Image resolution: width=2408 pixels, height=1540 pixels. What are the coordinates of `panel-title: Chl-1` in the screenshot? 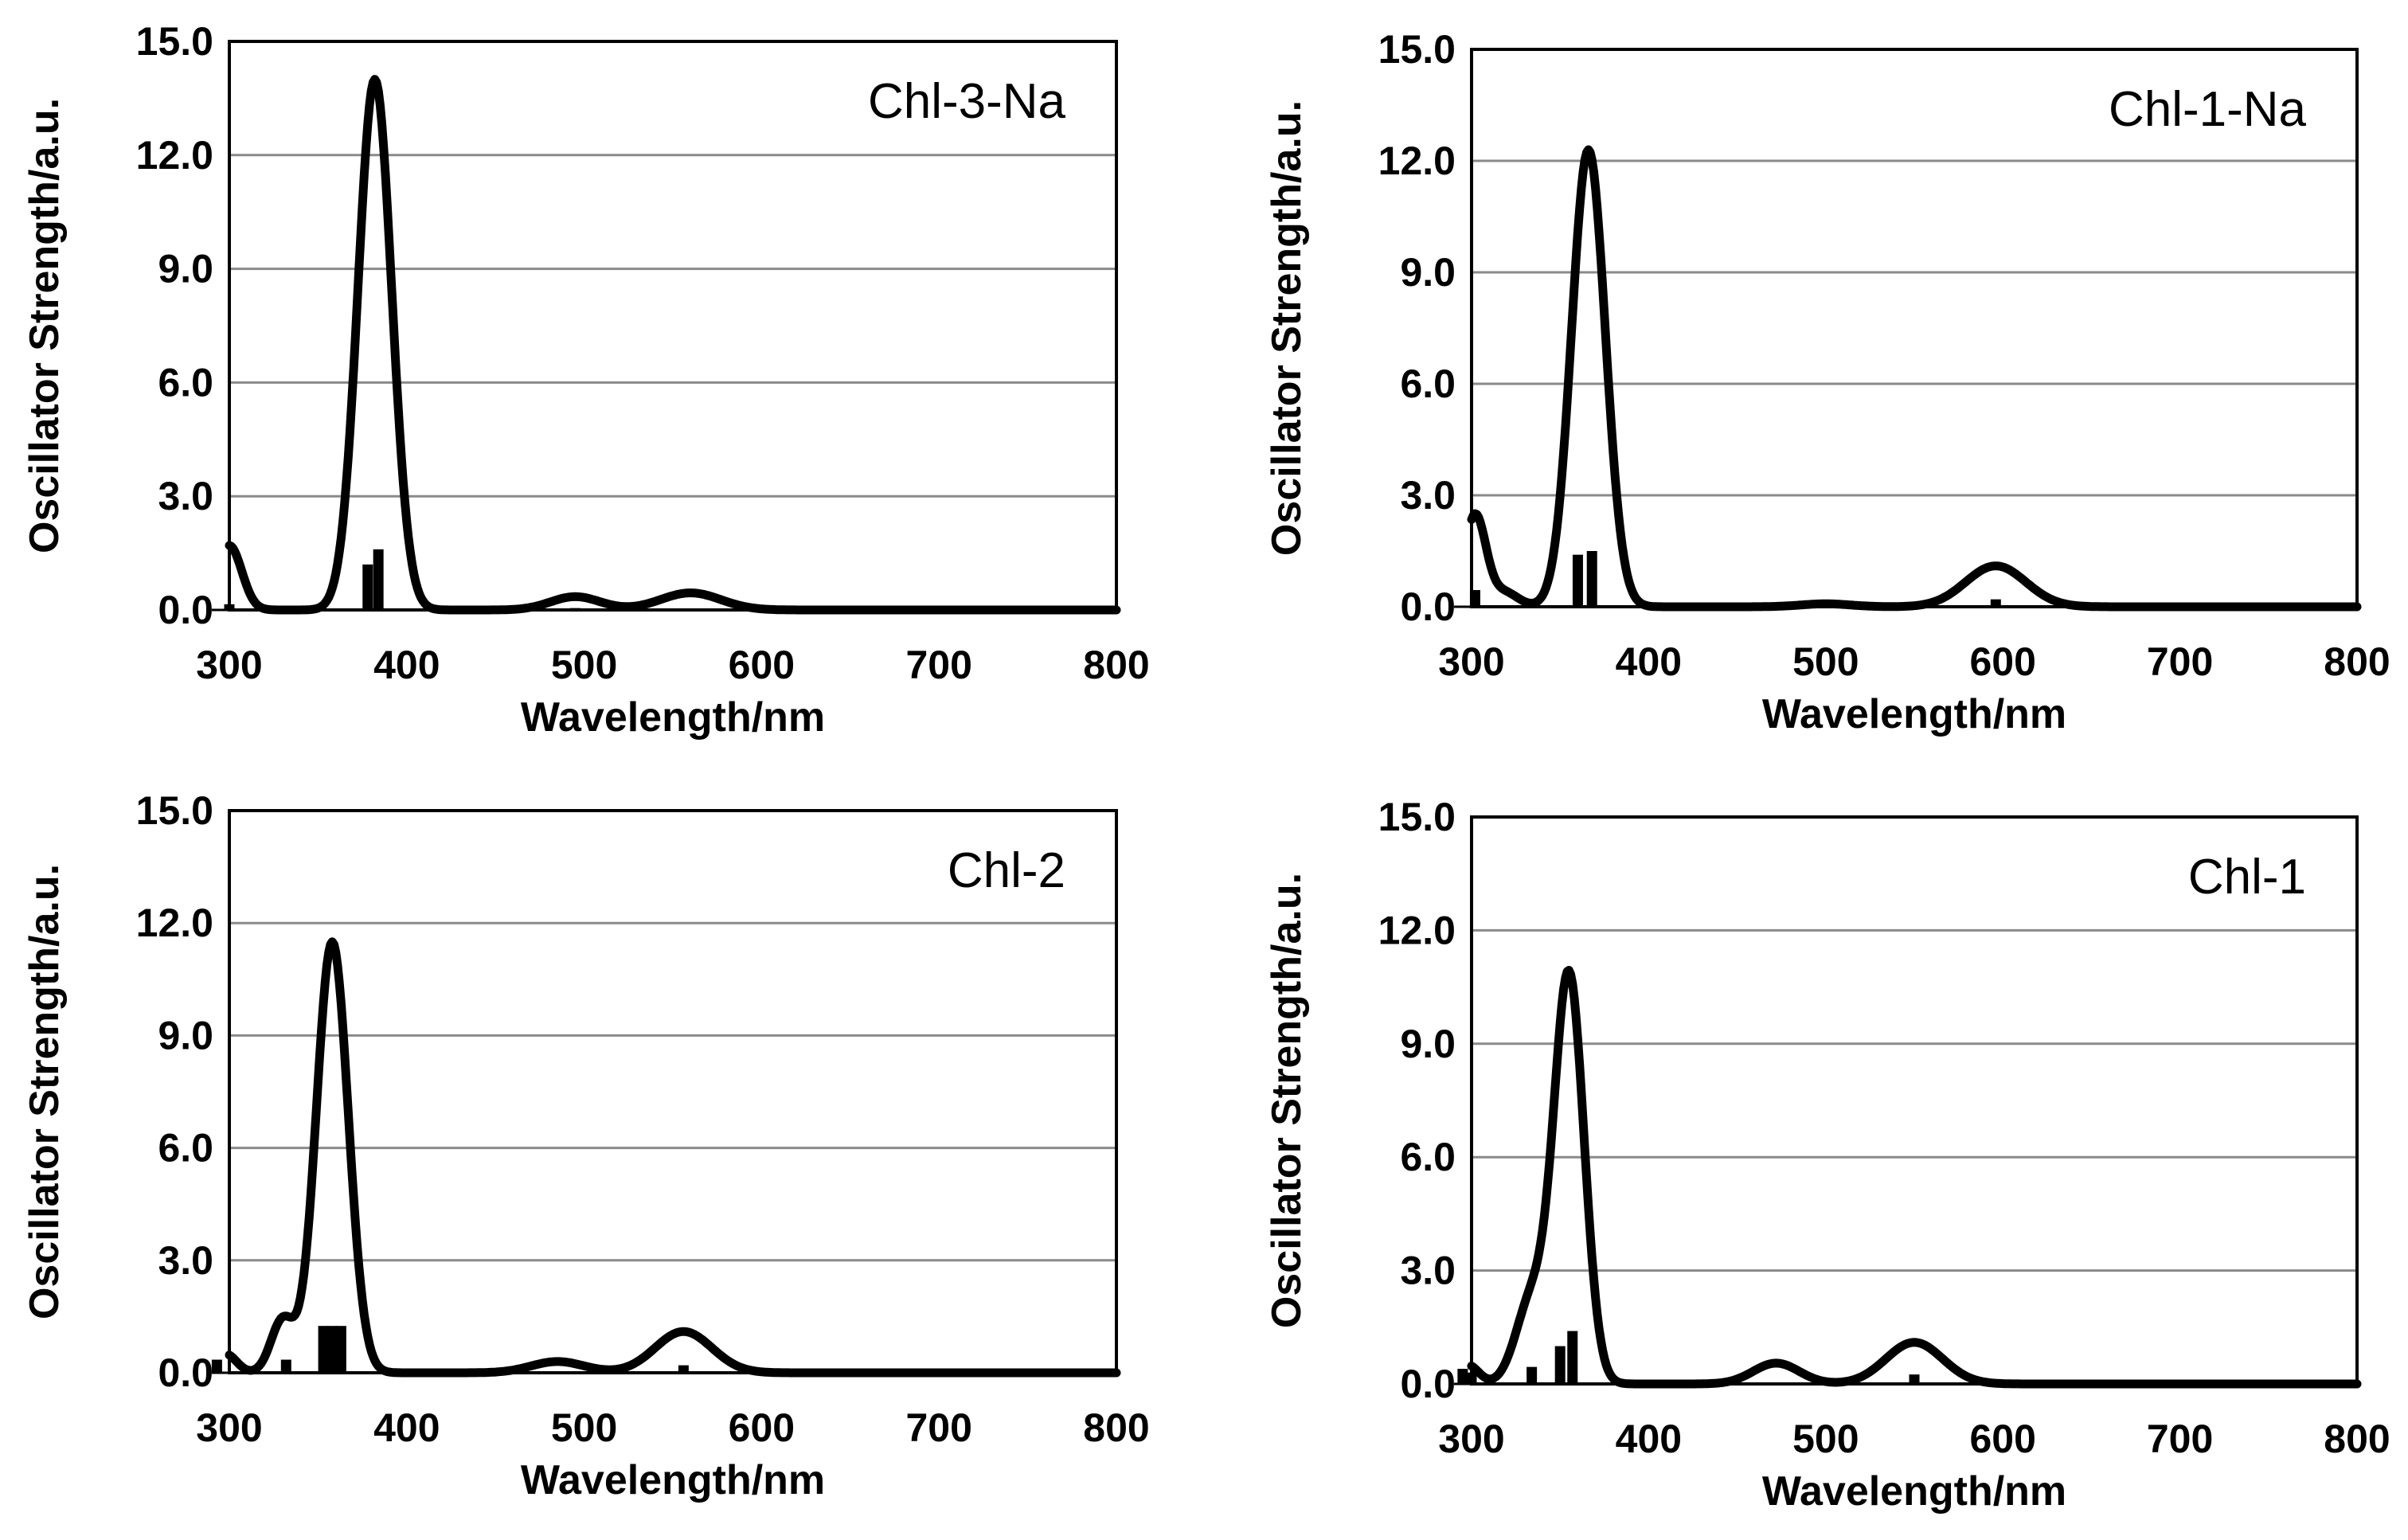 It's located at (2247, 877).